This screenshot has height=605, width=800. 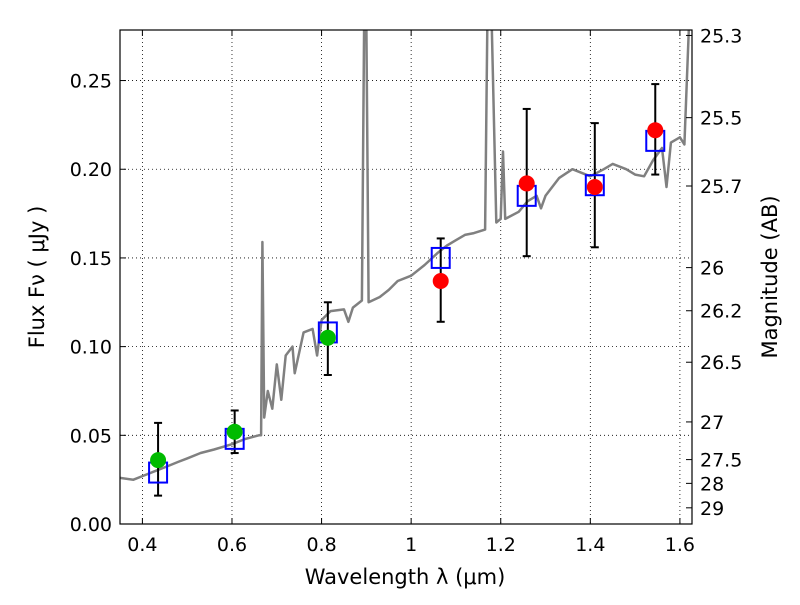 What do you see at coordinates (321, 545) in the screenshot?
I see `x-tick-label: 0.8` at bounding box center [321, 545].